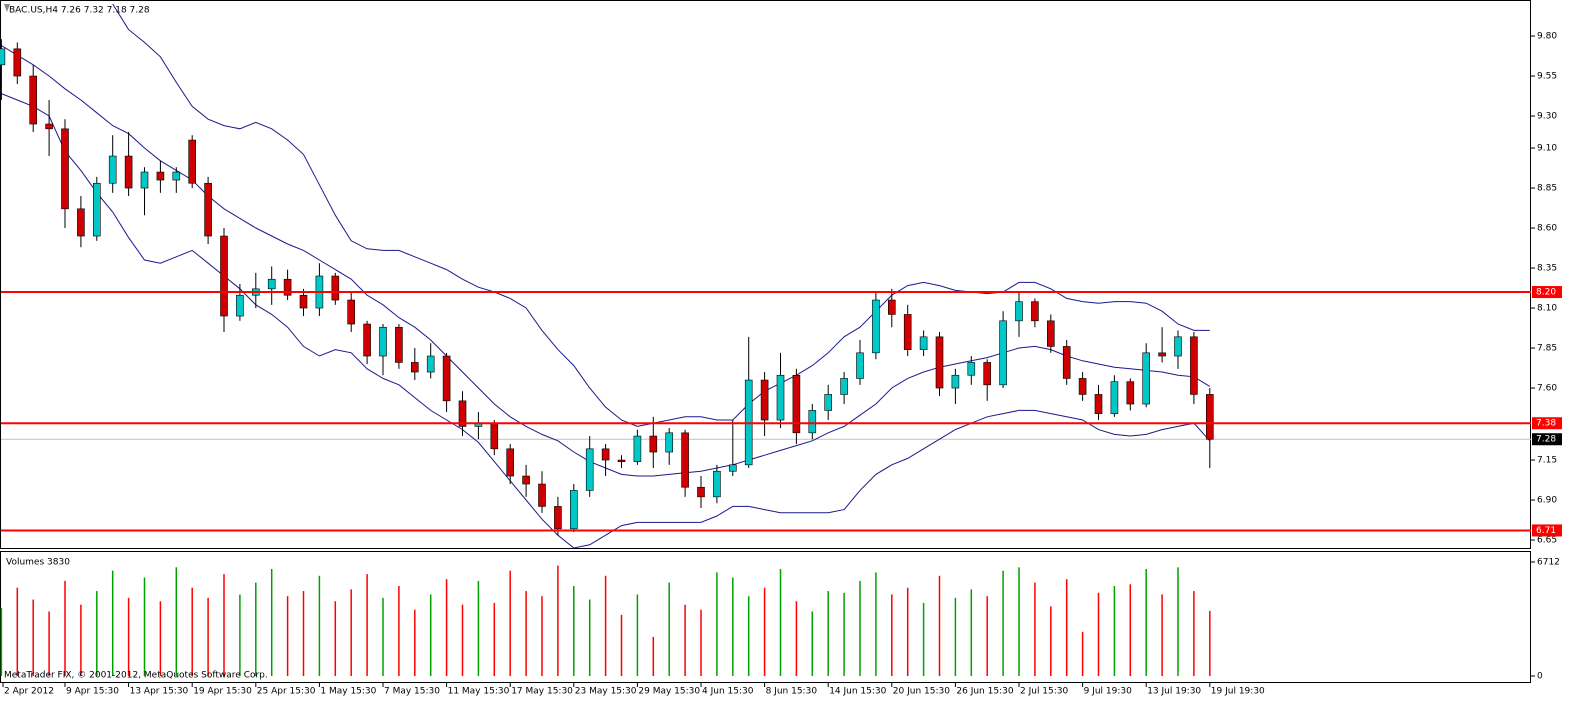 Image resolution: width=1578 pixels, height=702 pixels. I want to click on level-label: 6.71, so click(1546, 531).